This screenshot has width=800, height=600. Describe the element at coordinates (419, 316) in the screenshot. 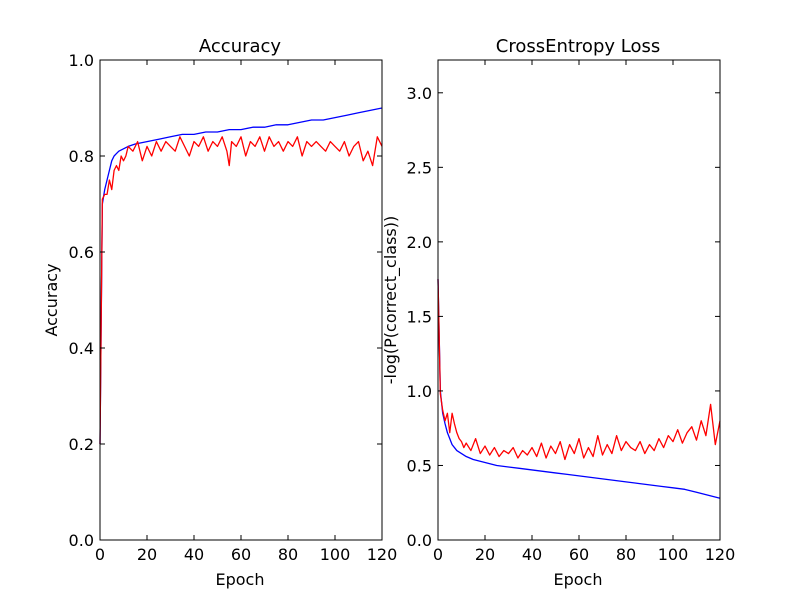

I see `y-tick-label: 1.5` at that location.